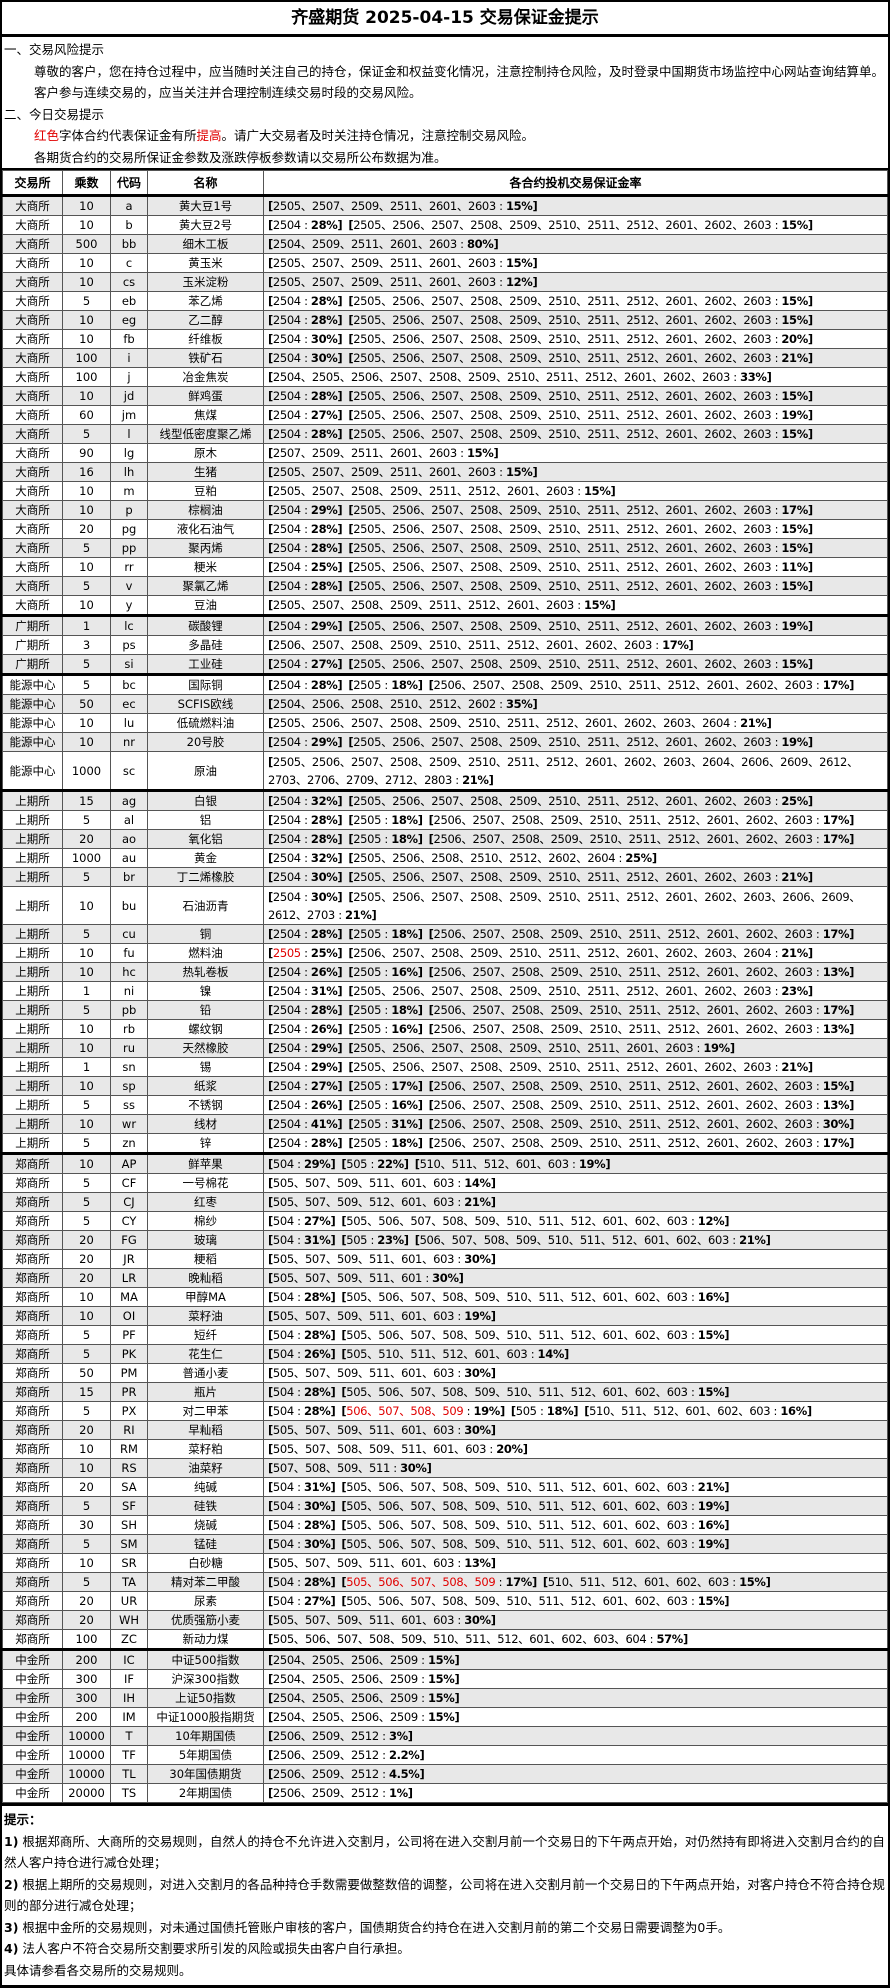 The height and width of the screenshot is (1988, 890). I want to click on cell-exchange: 中金所, so click(32, 1793).